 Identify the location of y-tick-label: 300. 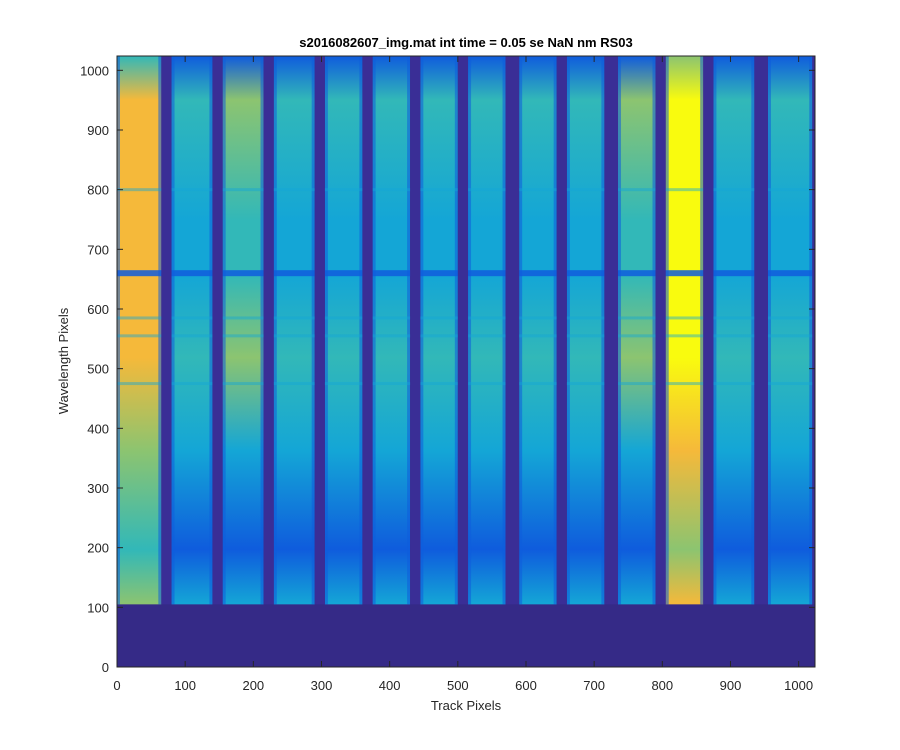
(98, 488).